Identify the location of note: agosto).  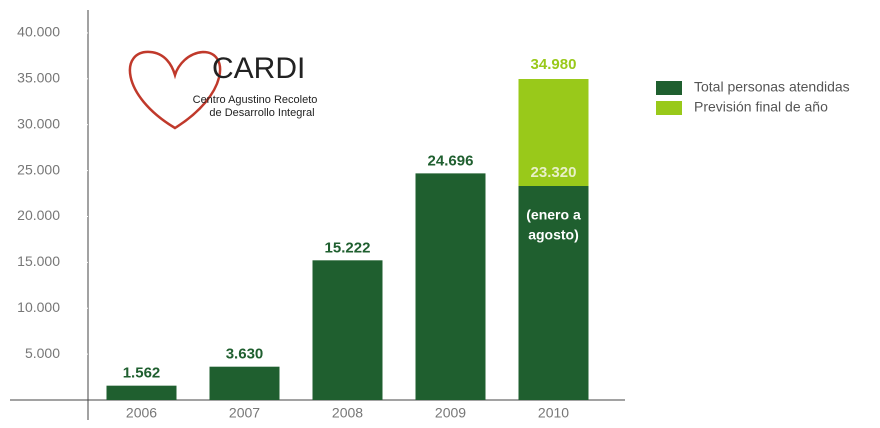
(553, 235).